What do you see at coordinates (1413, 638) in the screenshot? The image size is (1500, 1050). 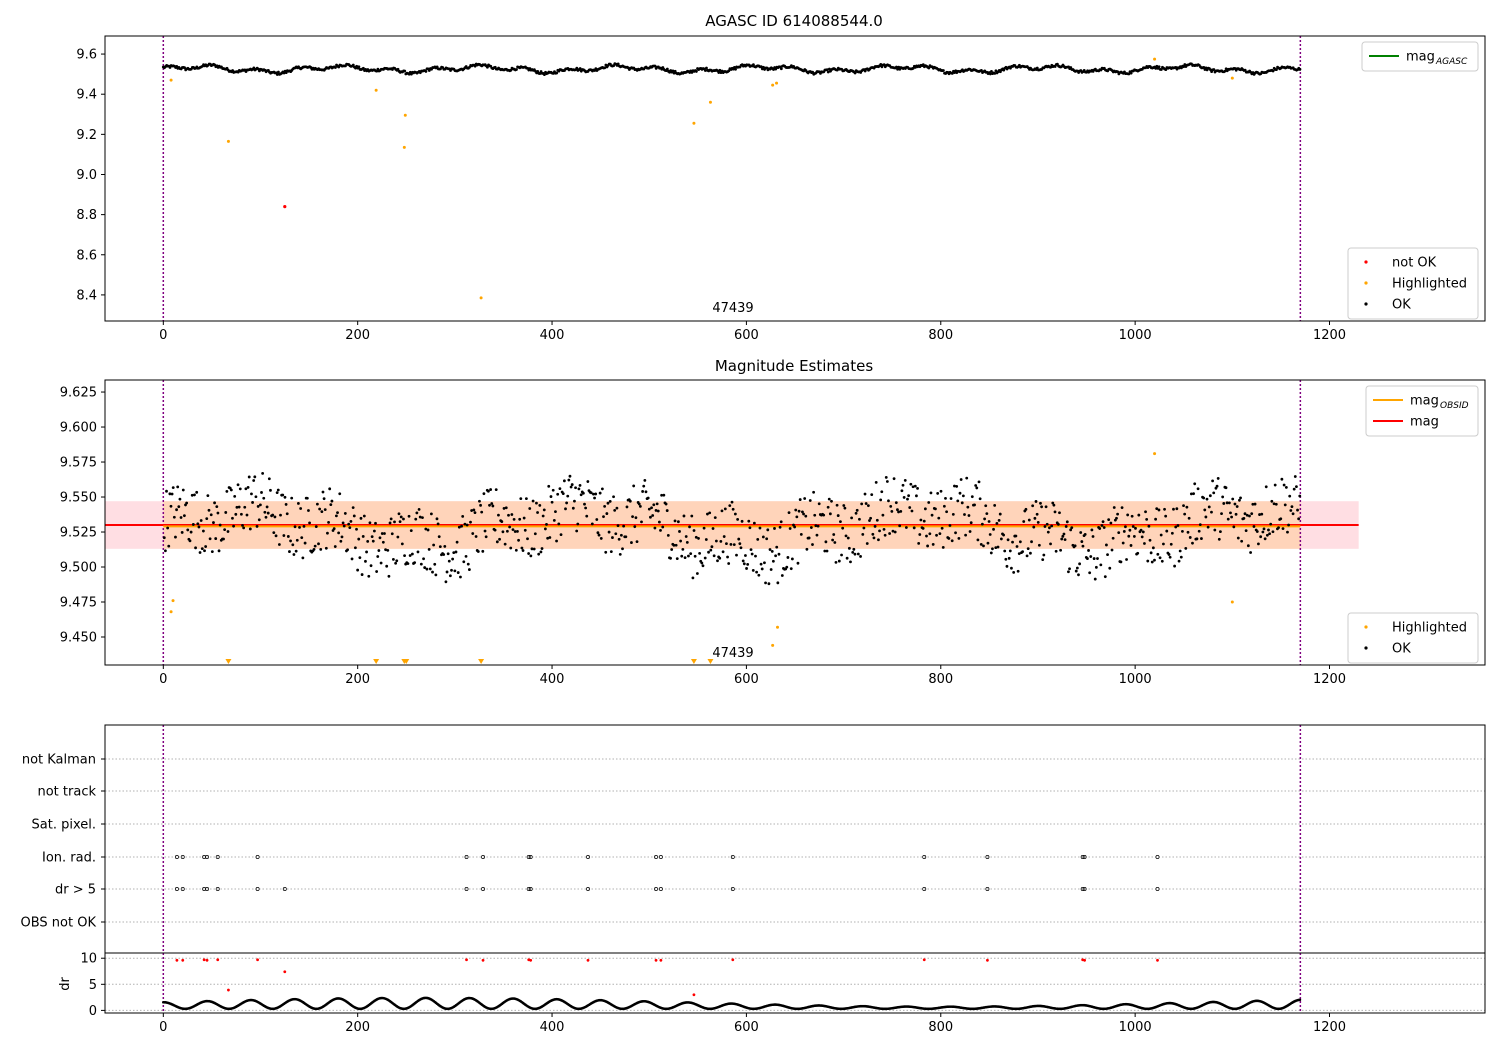 I see `legend-box` at bounding box center [1413, 638].